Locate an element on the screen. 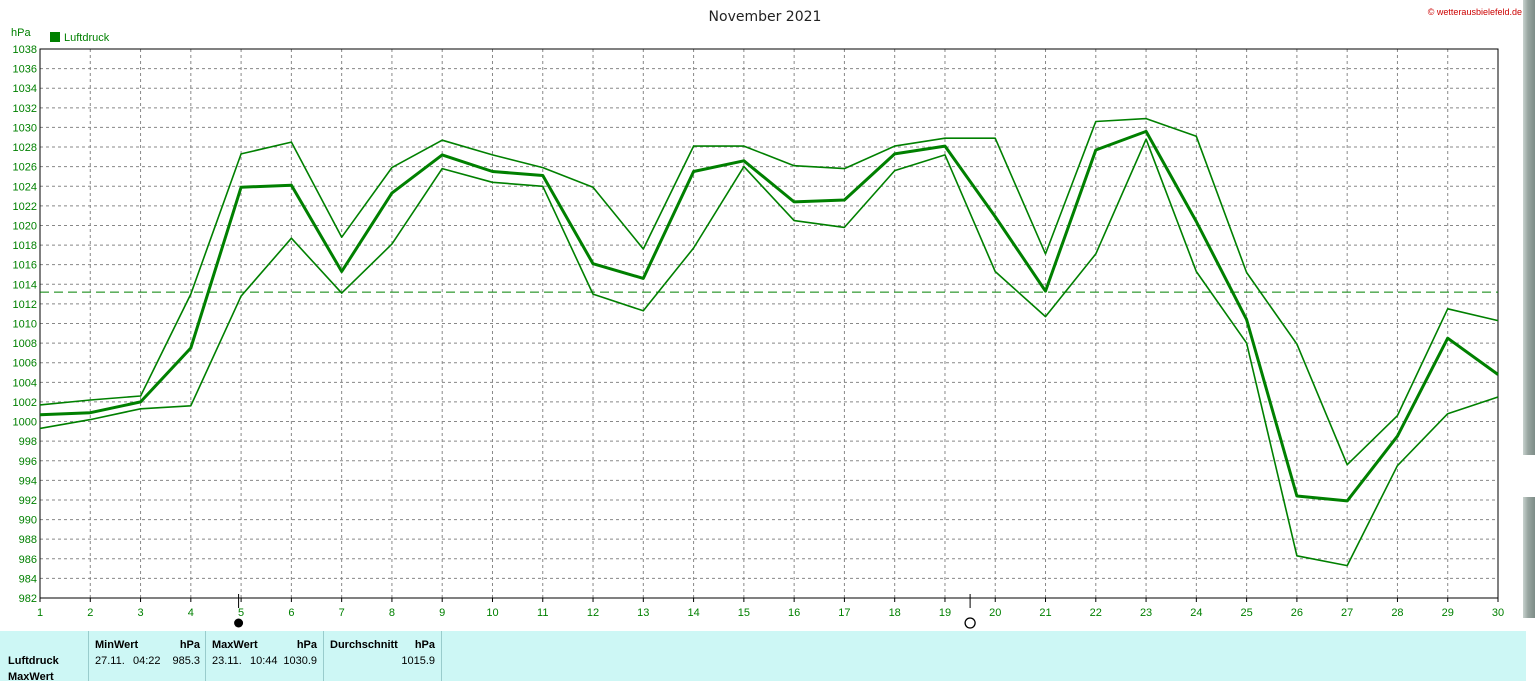 This screenshot has height=683, width=1535. max-unit: hPa is located at coordinates (306, 645).